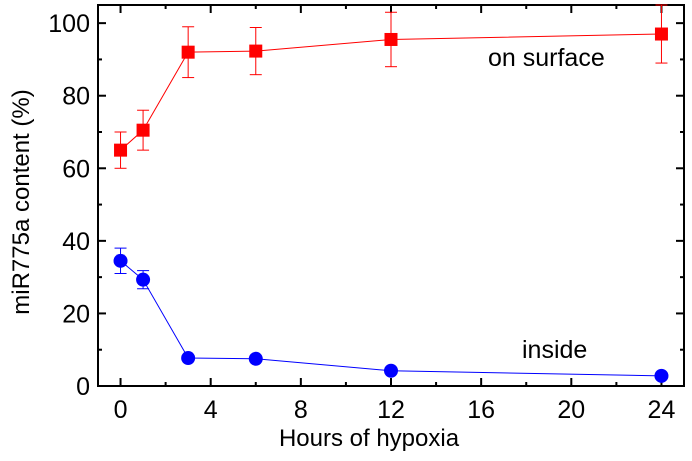 This screenshot has width=692, height=461. I want to click on y-tick-label: 60, so click(76, 169).